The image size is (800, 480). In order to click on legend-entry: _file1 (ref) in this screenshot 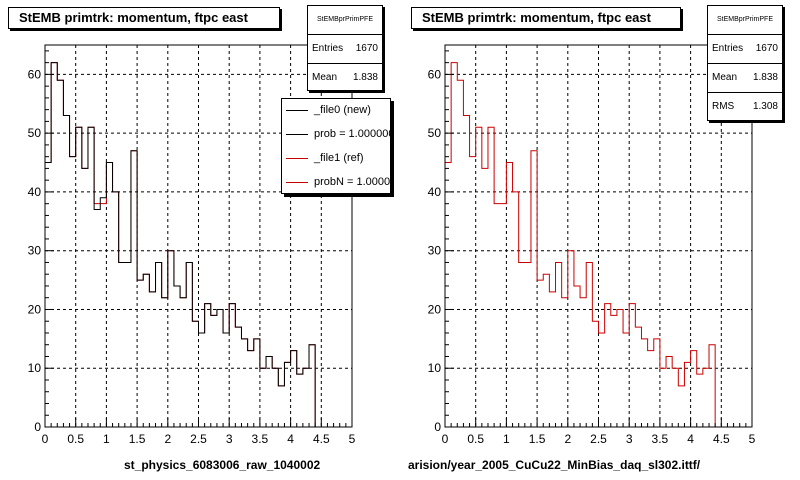, I will do `click(336, 159)`.